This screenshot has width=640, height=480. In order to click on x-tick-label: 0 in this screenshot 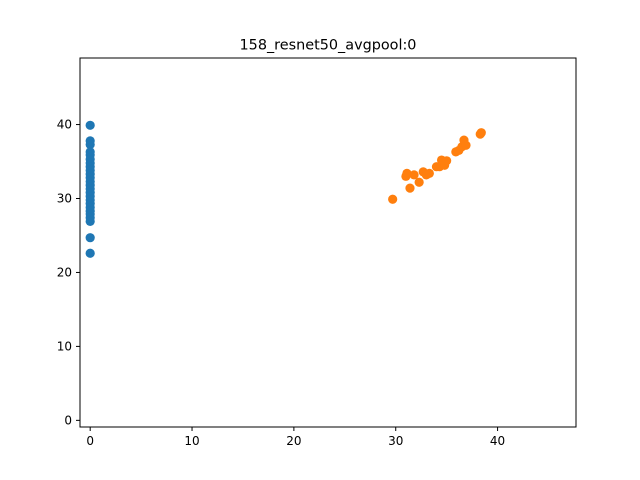, I will do `click(90, 441)`.